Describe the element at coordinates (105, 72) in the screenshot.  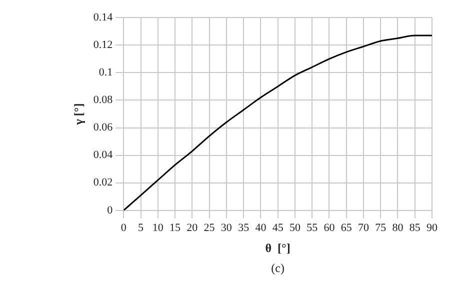
I see `y-tick-label: 0.1` at that location.